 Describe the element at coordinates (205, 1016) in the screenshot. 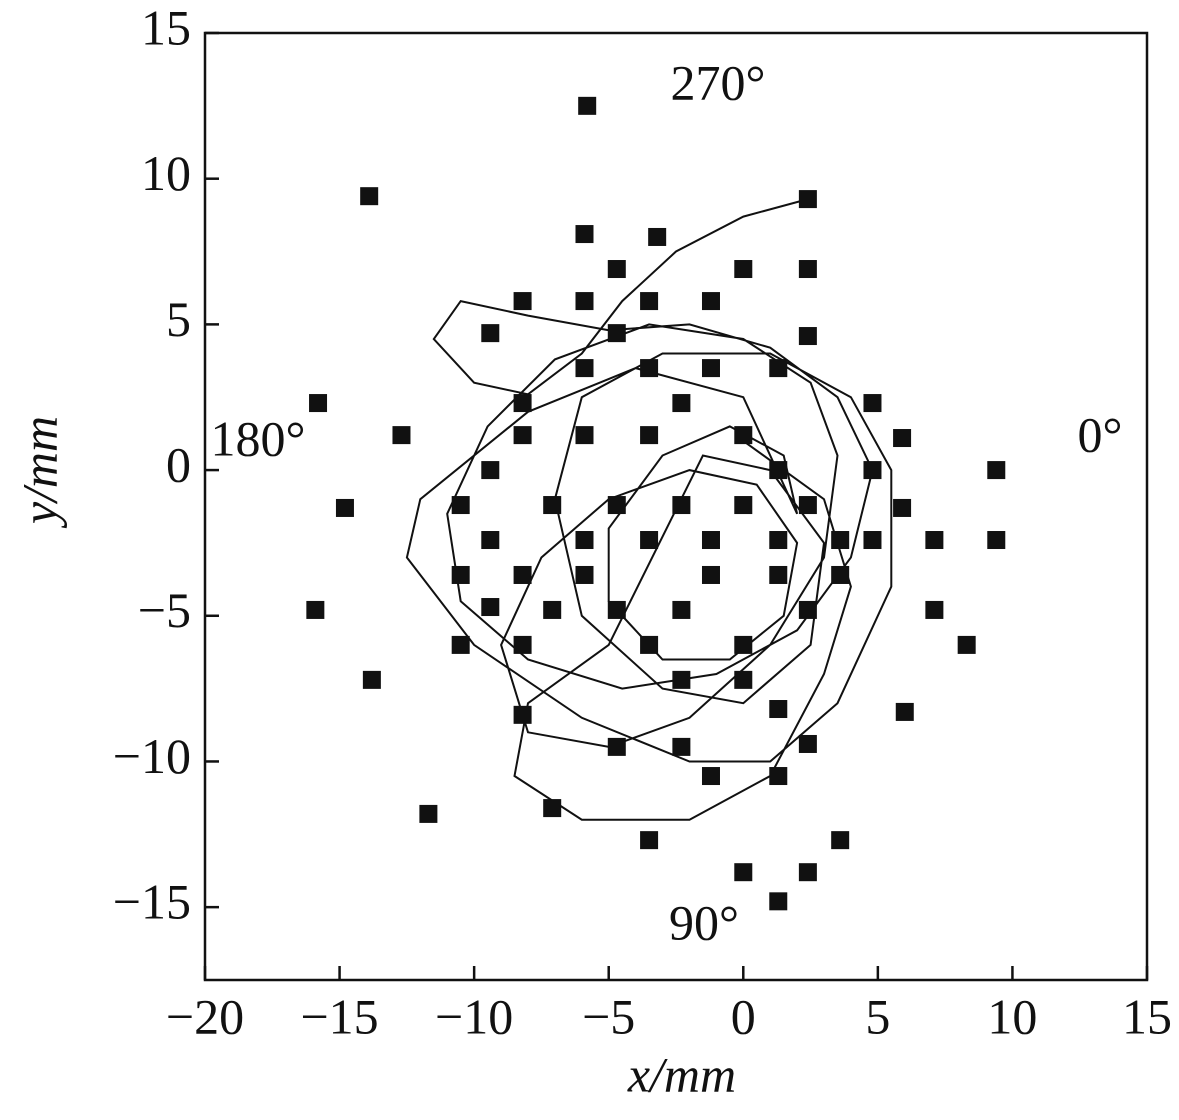

I see `x-tick-label: −20` at that location.